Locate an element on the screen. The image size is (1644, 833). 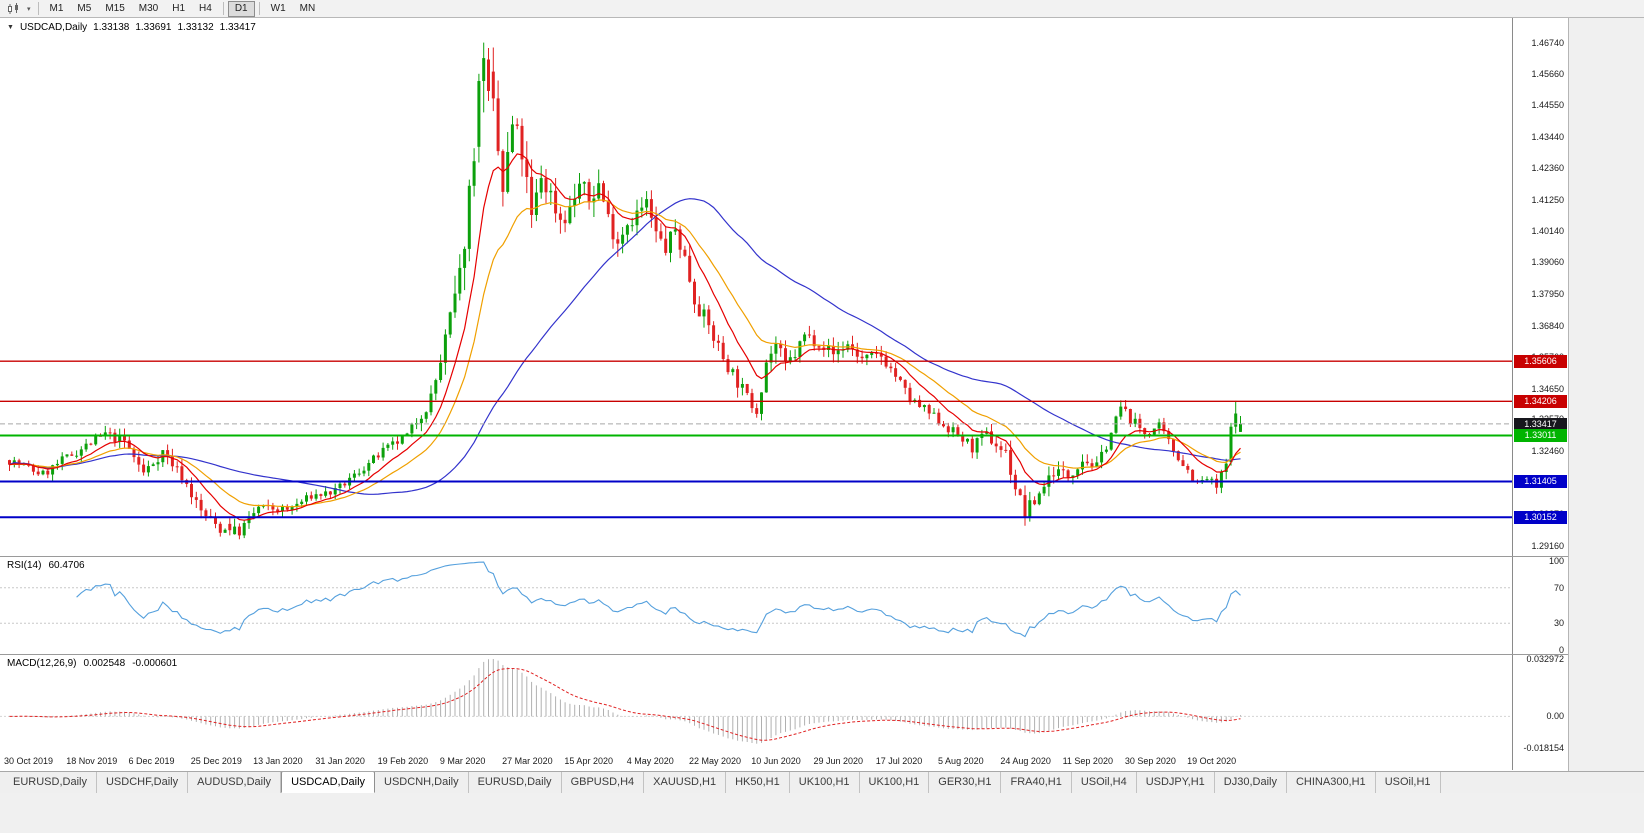
quote-close: 1.33417 is located at coordinates (237, 27).